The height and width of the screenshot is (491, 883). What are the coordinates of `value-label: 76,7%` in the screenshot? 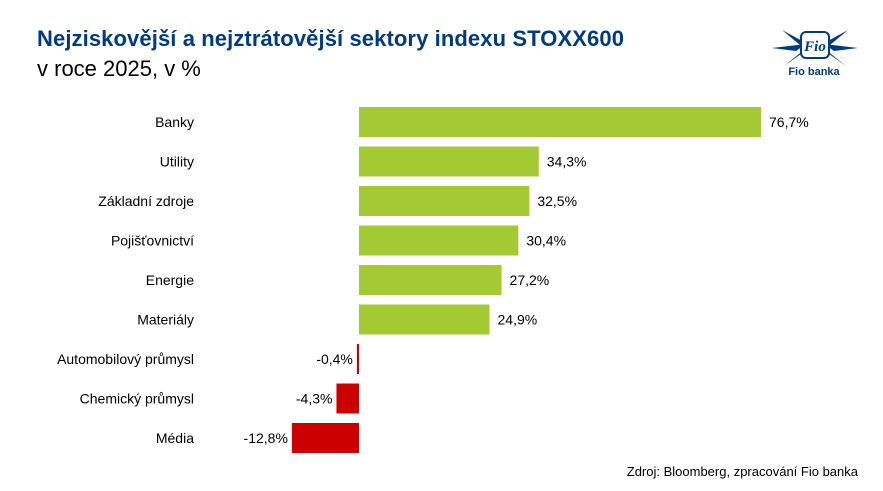 It's located at (789, 122).